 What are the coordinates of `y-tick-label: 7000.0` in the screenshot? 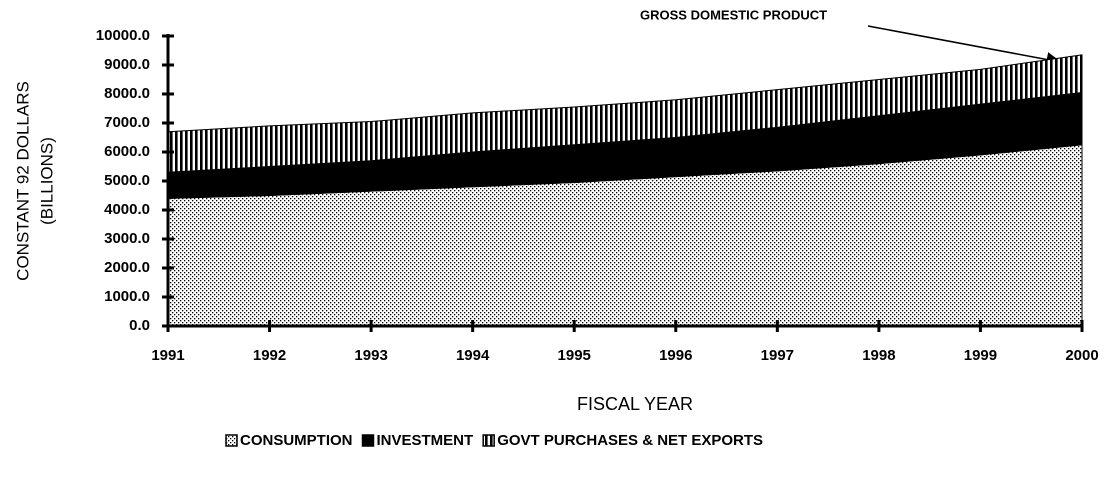 It's located at (127, 122).